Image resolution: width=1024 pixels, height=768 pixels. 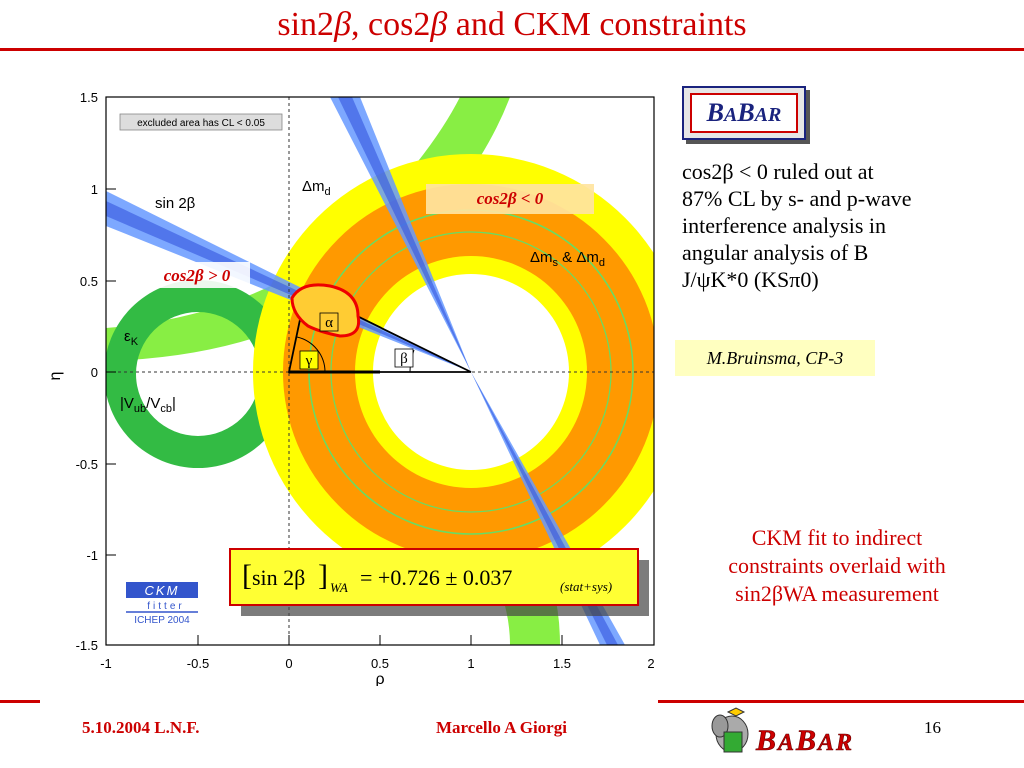 I want to click on sin2beta-band-upper, so click(x=400, y=234).